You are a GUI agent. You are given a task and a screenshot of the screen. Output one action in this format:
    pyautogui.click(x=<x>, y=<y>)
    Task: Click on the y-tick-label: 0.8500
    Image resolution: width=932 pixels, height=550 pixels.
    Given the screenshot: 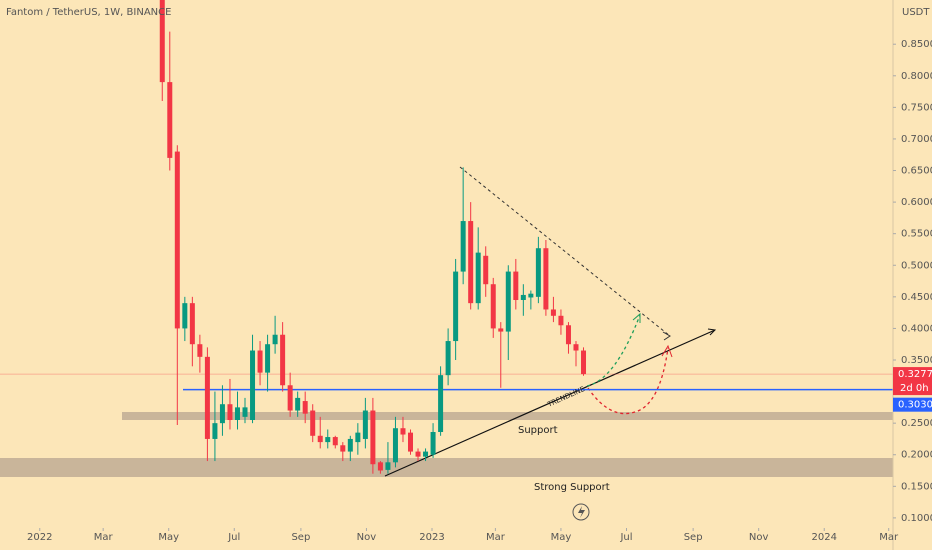 What is the action you would take?
    pyautogui.click(x=916, y=44)
    